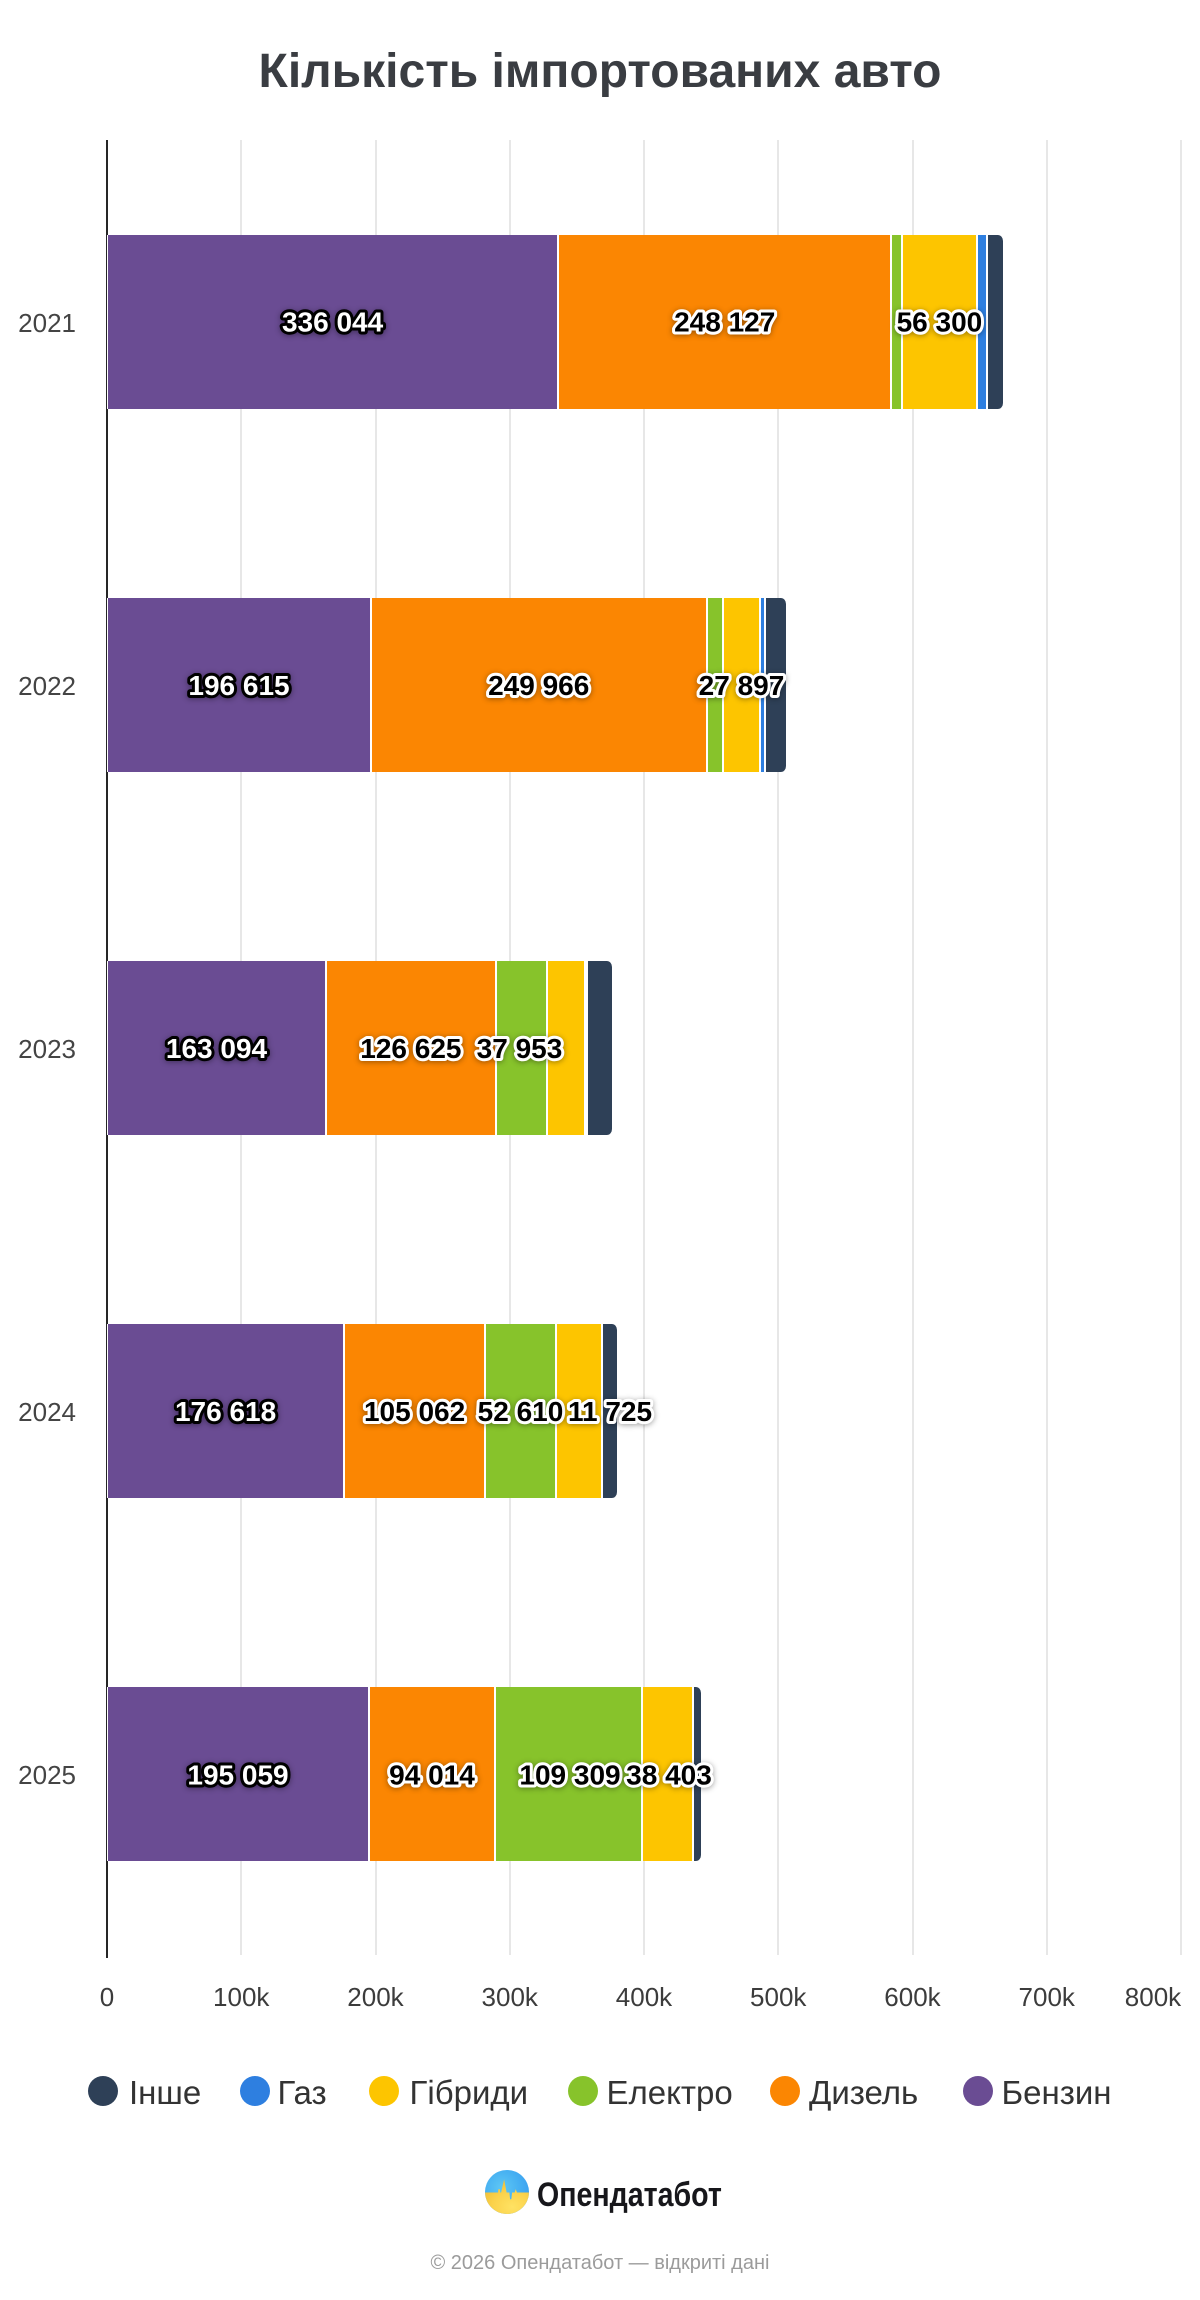  Describe the element at coordinates (225, 1411) in the screenshot. I see `svg-text: 176 618` at that location.